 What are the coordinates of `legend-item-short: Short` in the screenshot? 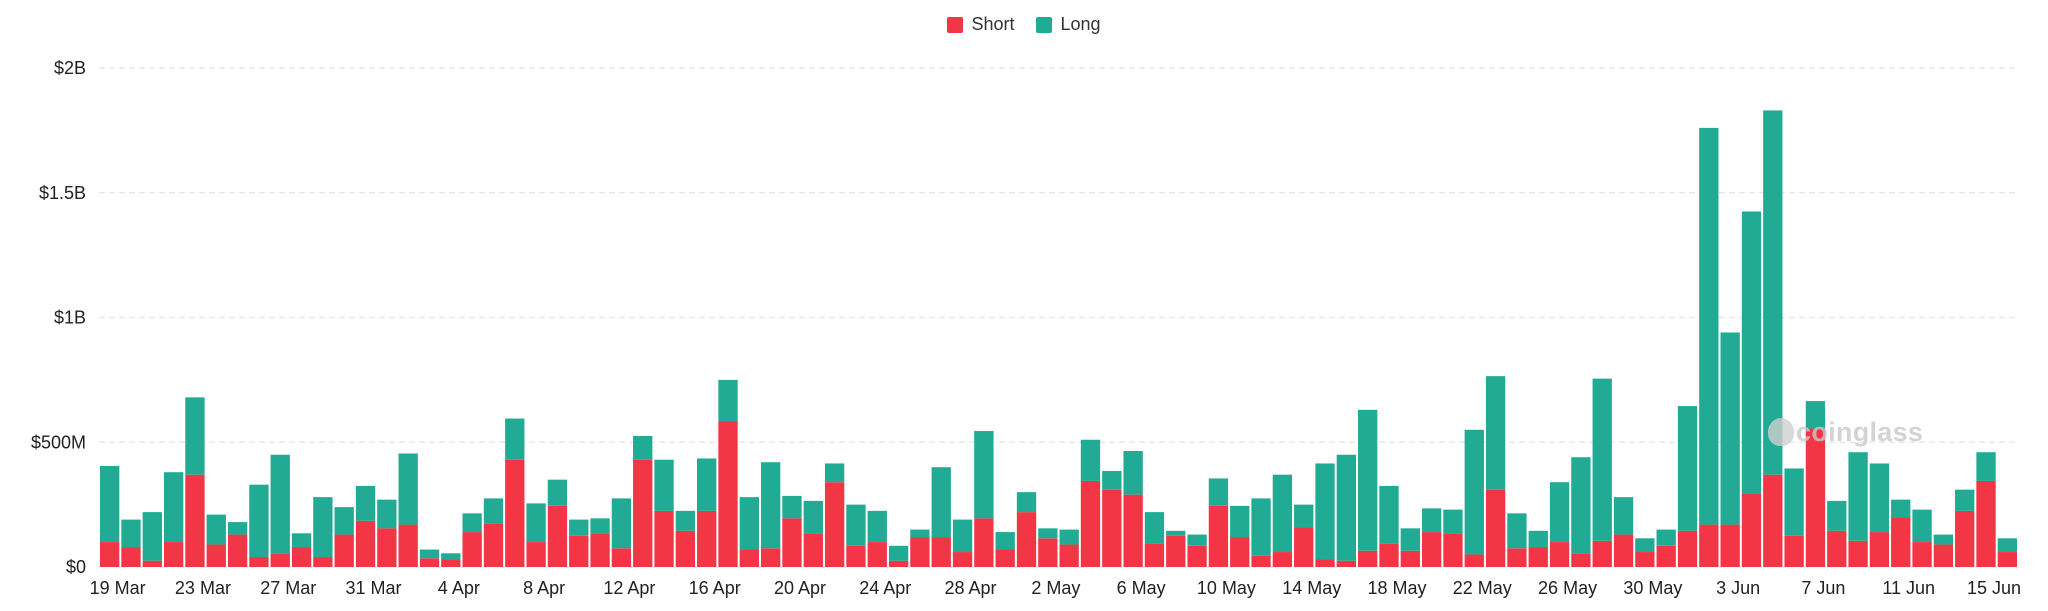 It's located at (980, 24).